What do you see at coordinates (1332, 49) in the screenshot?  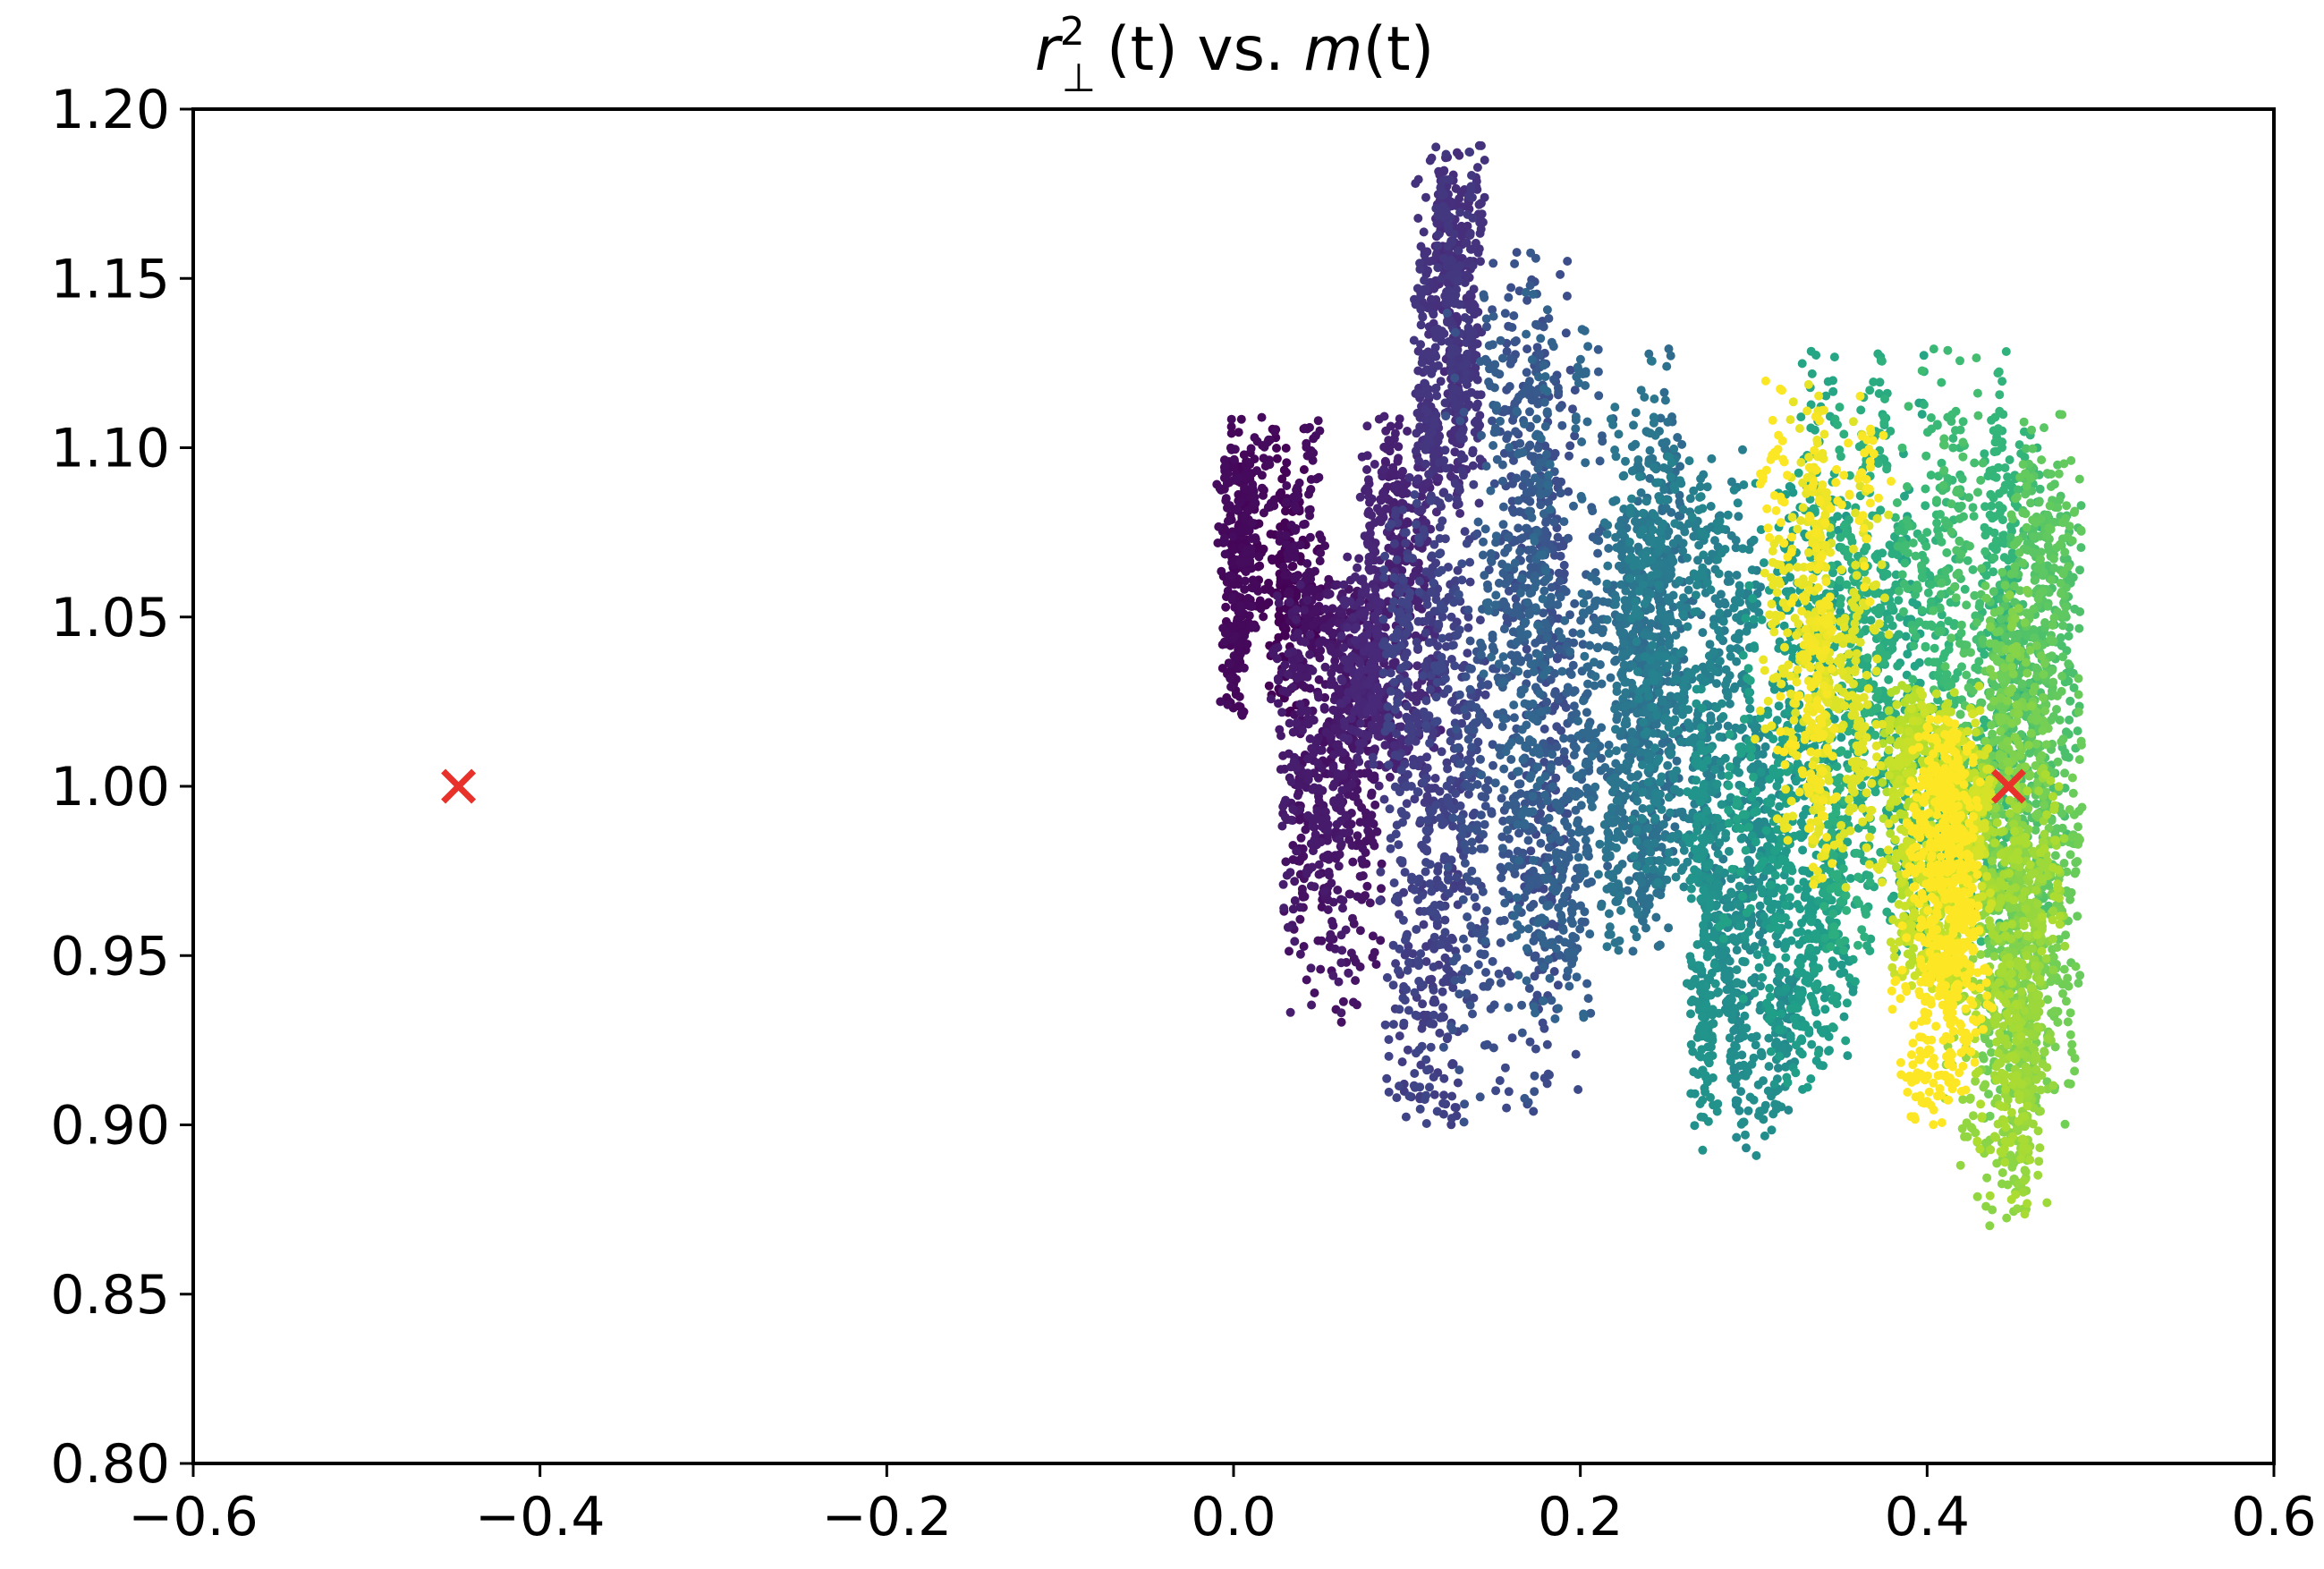 I see `title-m: m` at bounding box center [1332, 49].